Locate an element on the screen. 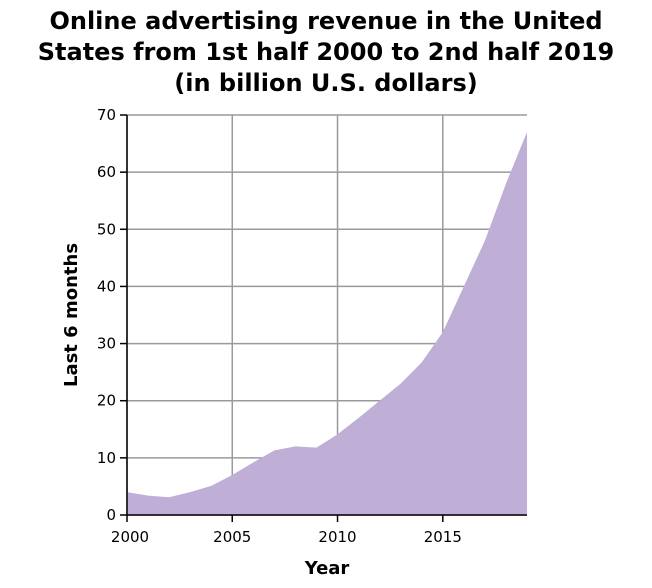  y-axis-title: Last 6 months is located at coordinates (71, 315).